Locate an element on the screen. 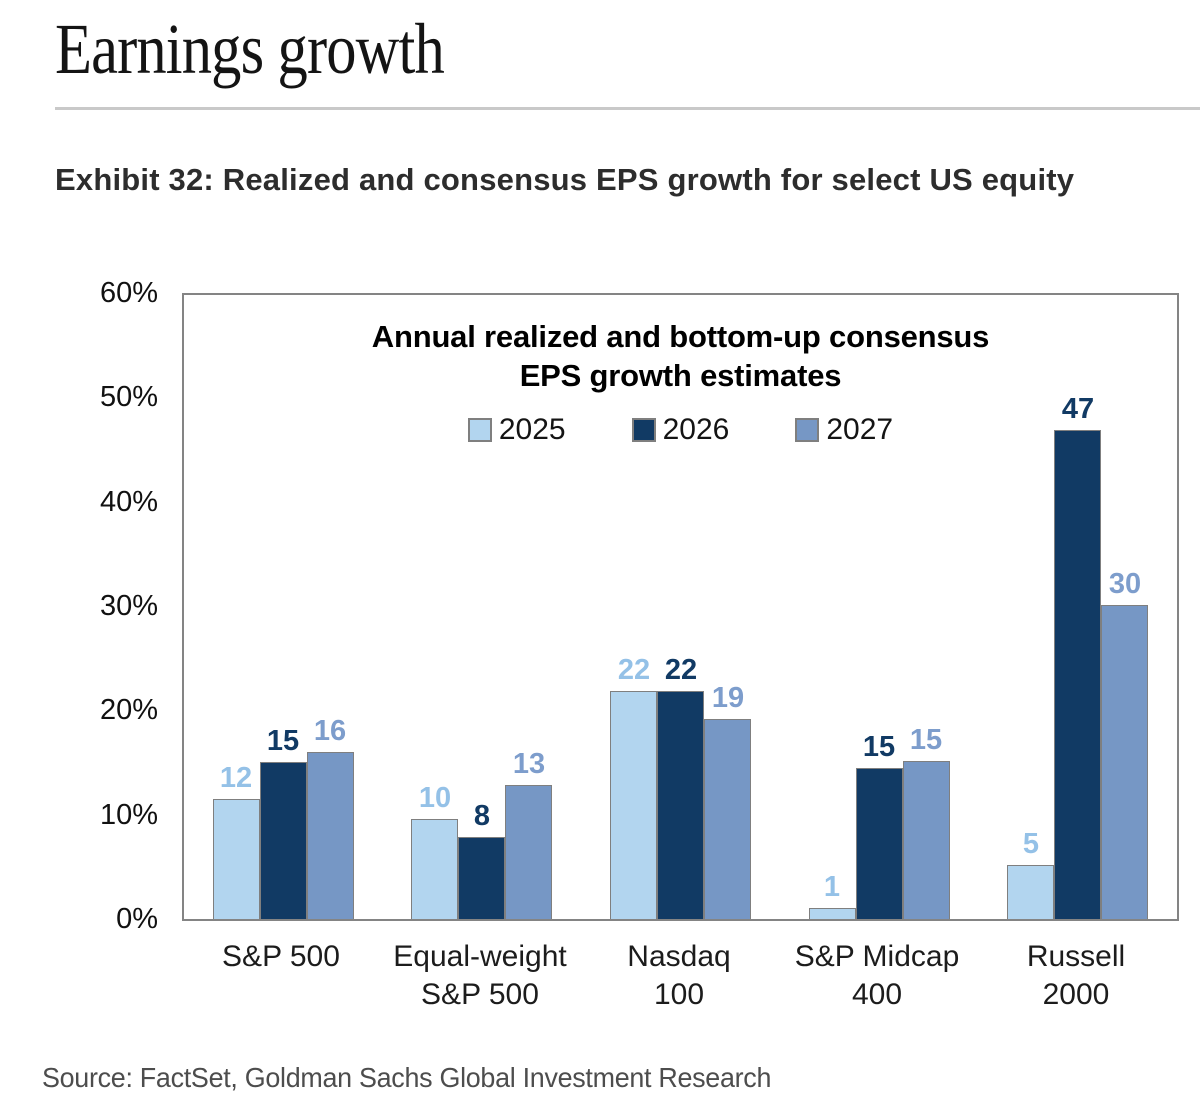 The image size is (1200, 1116). x-category-label-line: Russell is located at coordinates (1076, 956).